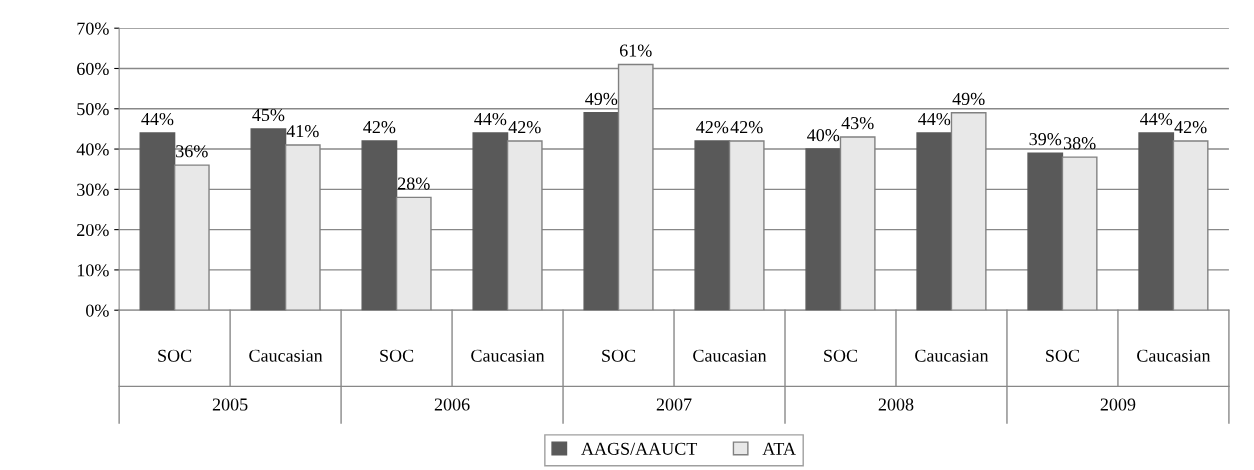 This screenshot has width=1254, height=470. What do you see at coordinates (192, 151) in the screenshot?
I see `data-label: 36%` at bounding box center [192, 151].